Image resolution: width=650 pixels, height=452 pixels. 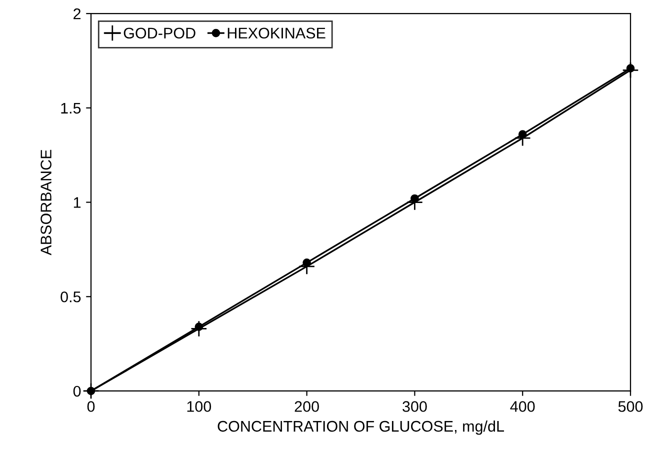 I want to click on y-tick-label: 0.5, so click(x=70, y=296).